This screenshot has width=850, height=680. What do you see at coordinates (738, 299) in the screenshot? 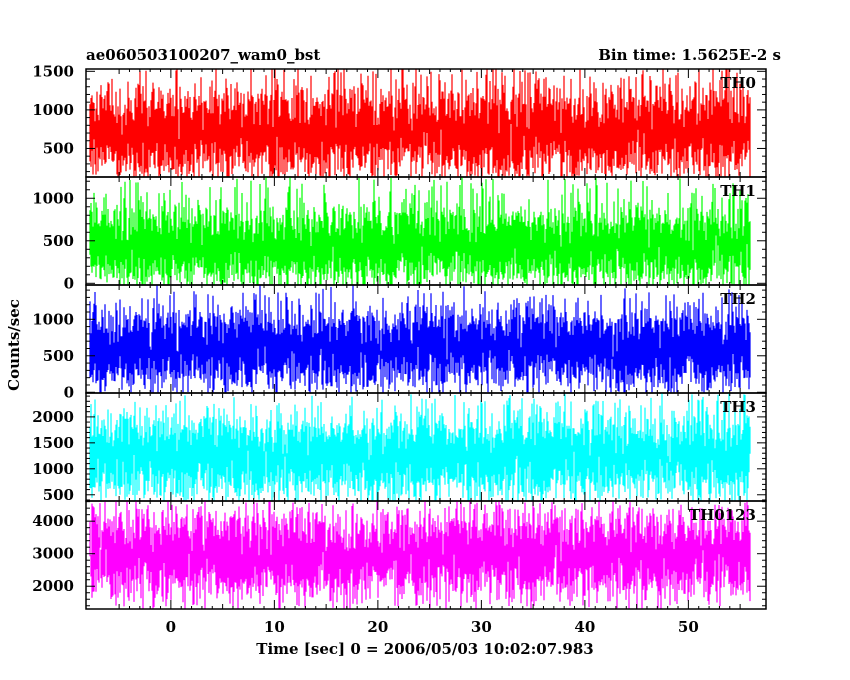
I see `panel-label: TH2` at bounding box center [738, 299].